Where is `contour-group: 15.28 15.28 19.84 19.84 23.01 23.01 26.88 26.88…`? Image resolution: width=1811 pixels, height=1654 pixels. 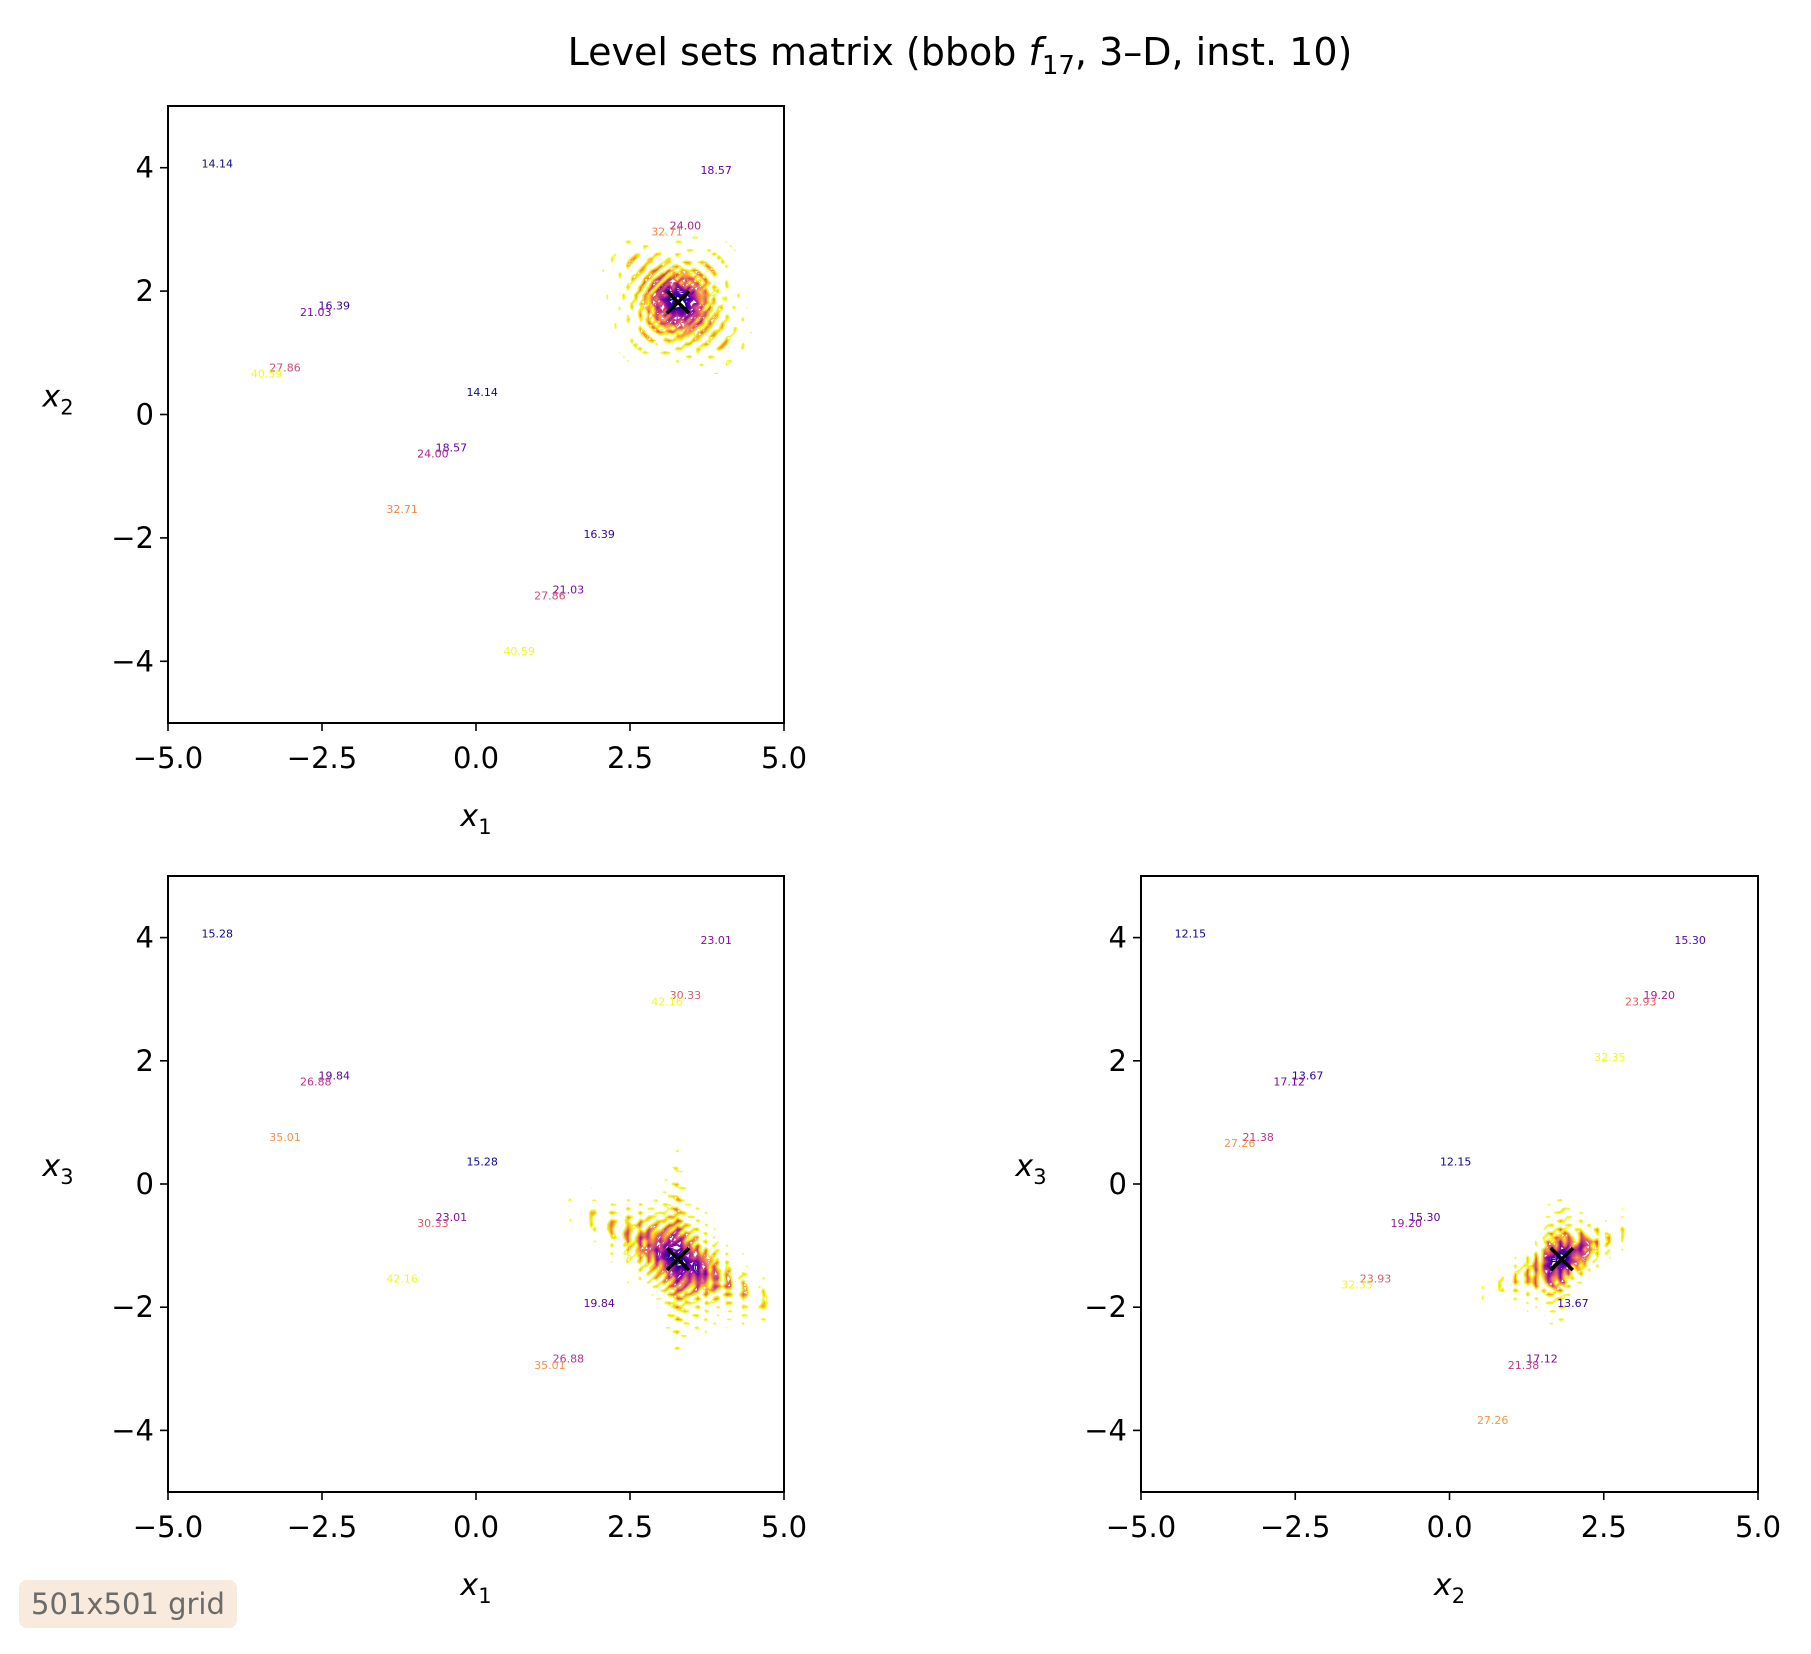
contour-group: 15.28 15.28 19.84 19.84 23.01 23.01 26.88 26.88… is located at coordinates (493, 1150).